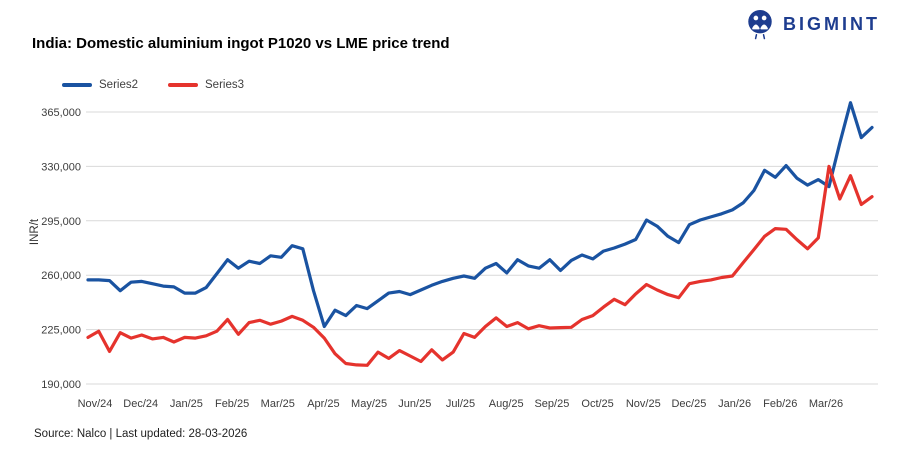 The width and height of the screenshot is (906, 455). I want to click on y-tick-label: 190,000, so click(61, 385).